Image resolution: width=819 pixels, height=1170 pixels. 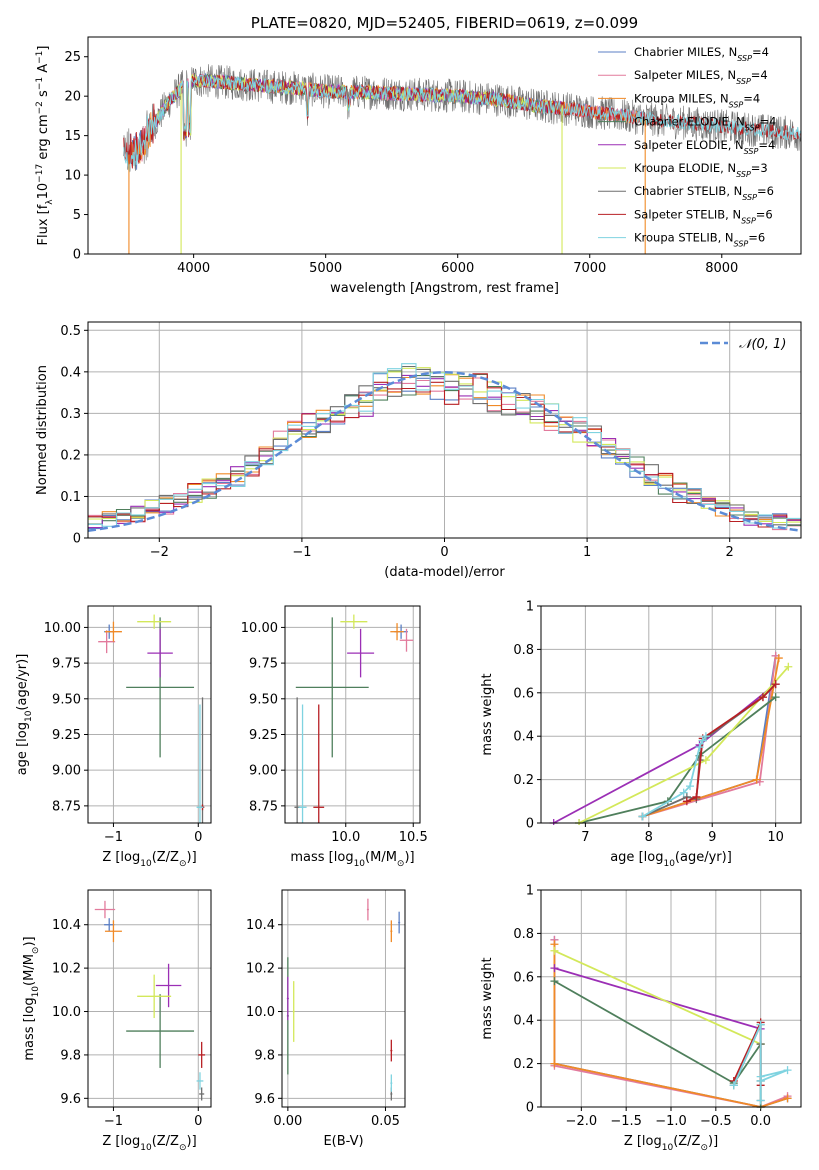 I want to click on x-tick-label: 6000, so click(x=457, y=268).